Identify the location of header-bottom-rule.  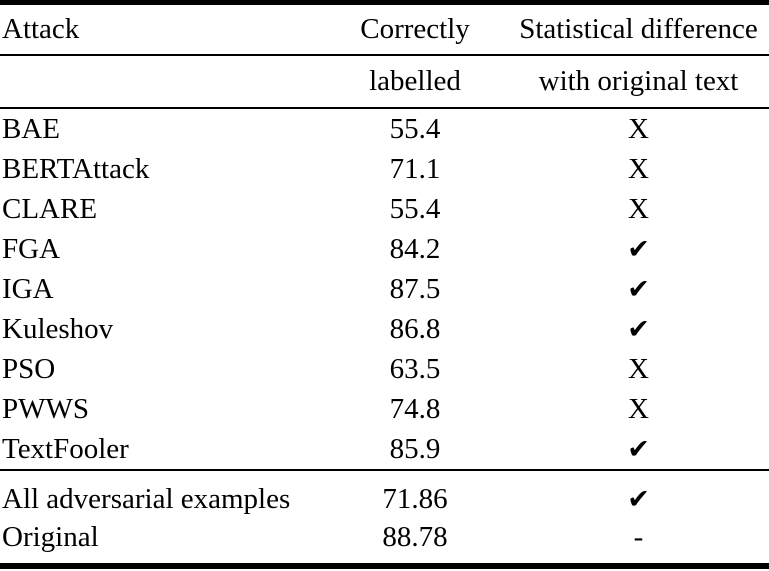
(384, 108).